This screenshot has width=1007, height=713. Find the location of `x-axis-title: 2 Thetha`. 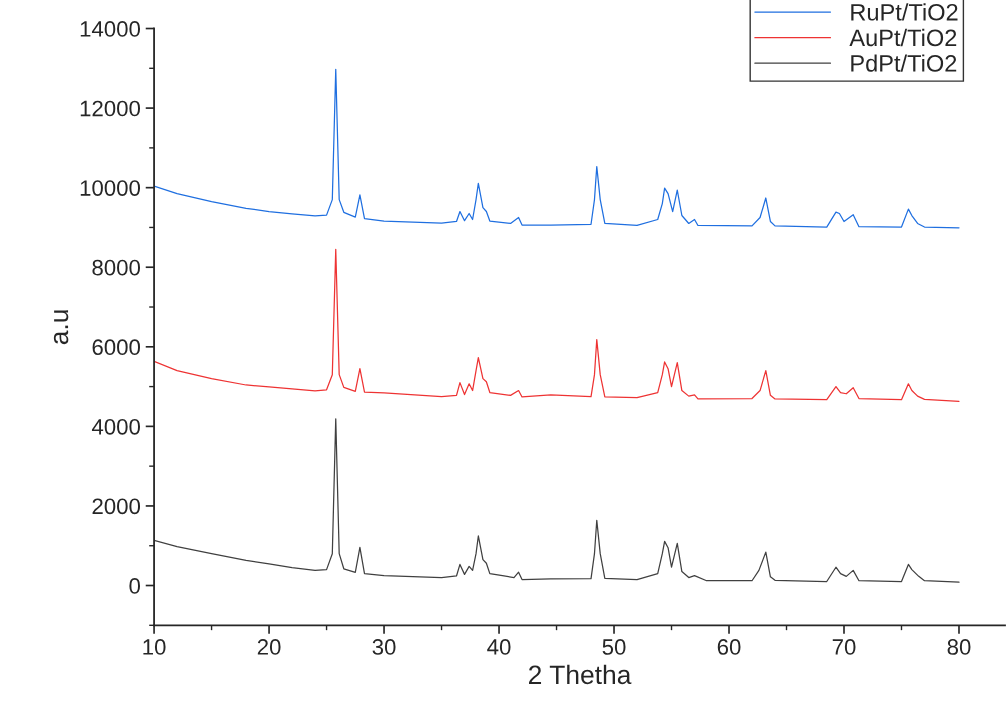

x-axis-title: 2 Thetha is located at coordinates (580, 674).